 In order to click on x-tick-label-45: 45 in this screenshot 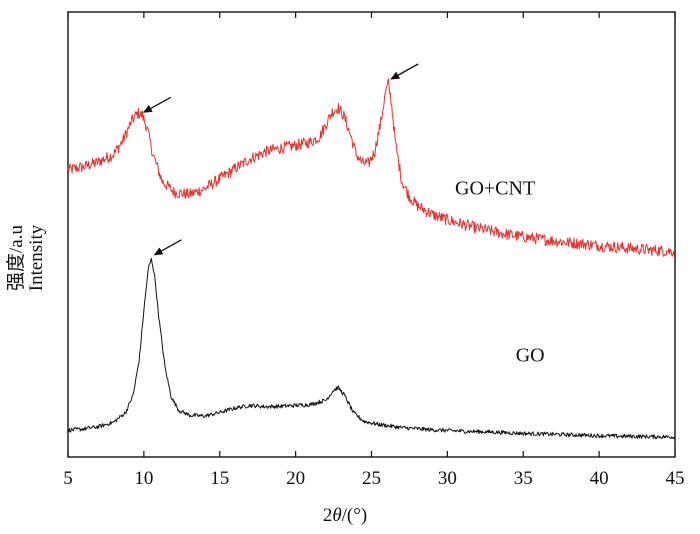, I will do `click(675, 478)`.